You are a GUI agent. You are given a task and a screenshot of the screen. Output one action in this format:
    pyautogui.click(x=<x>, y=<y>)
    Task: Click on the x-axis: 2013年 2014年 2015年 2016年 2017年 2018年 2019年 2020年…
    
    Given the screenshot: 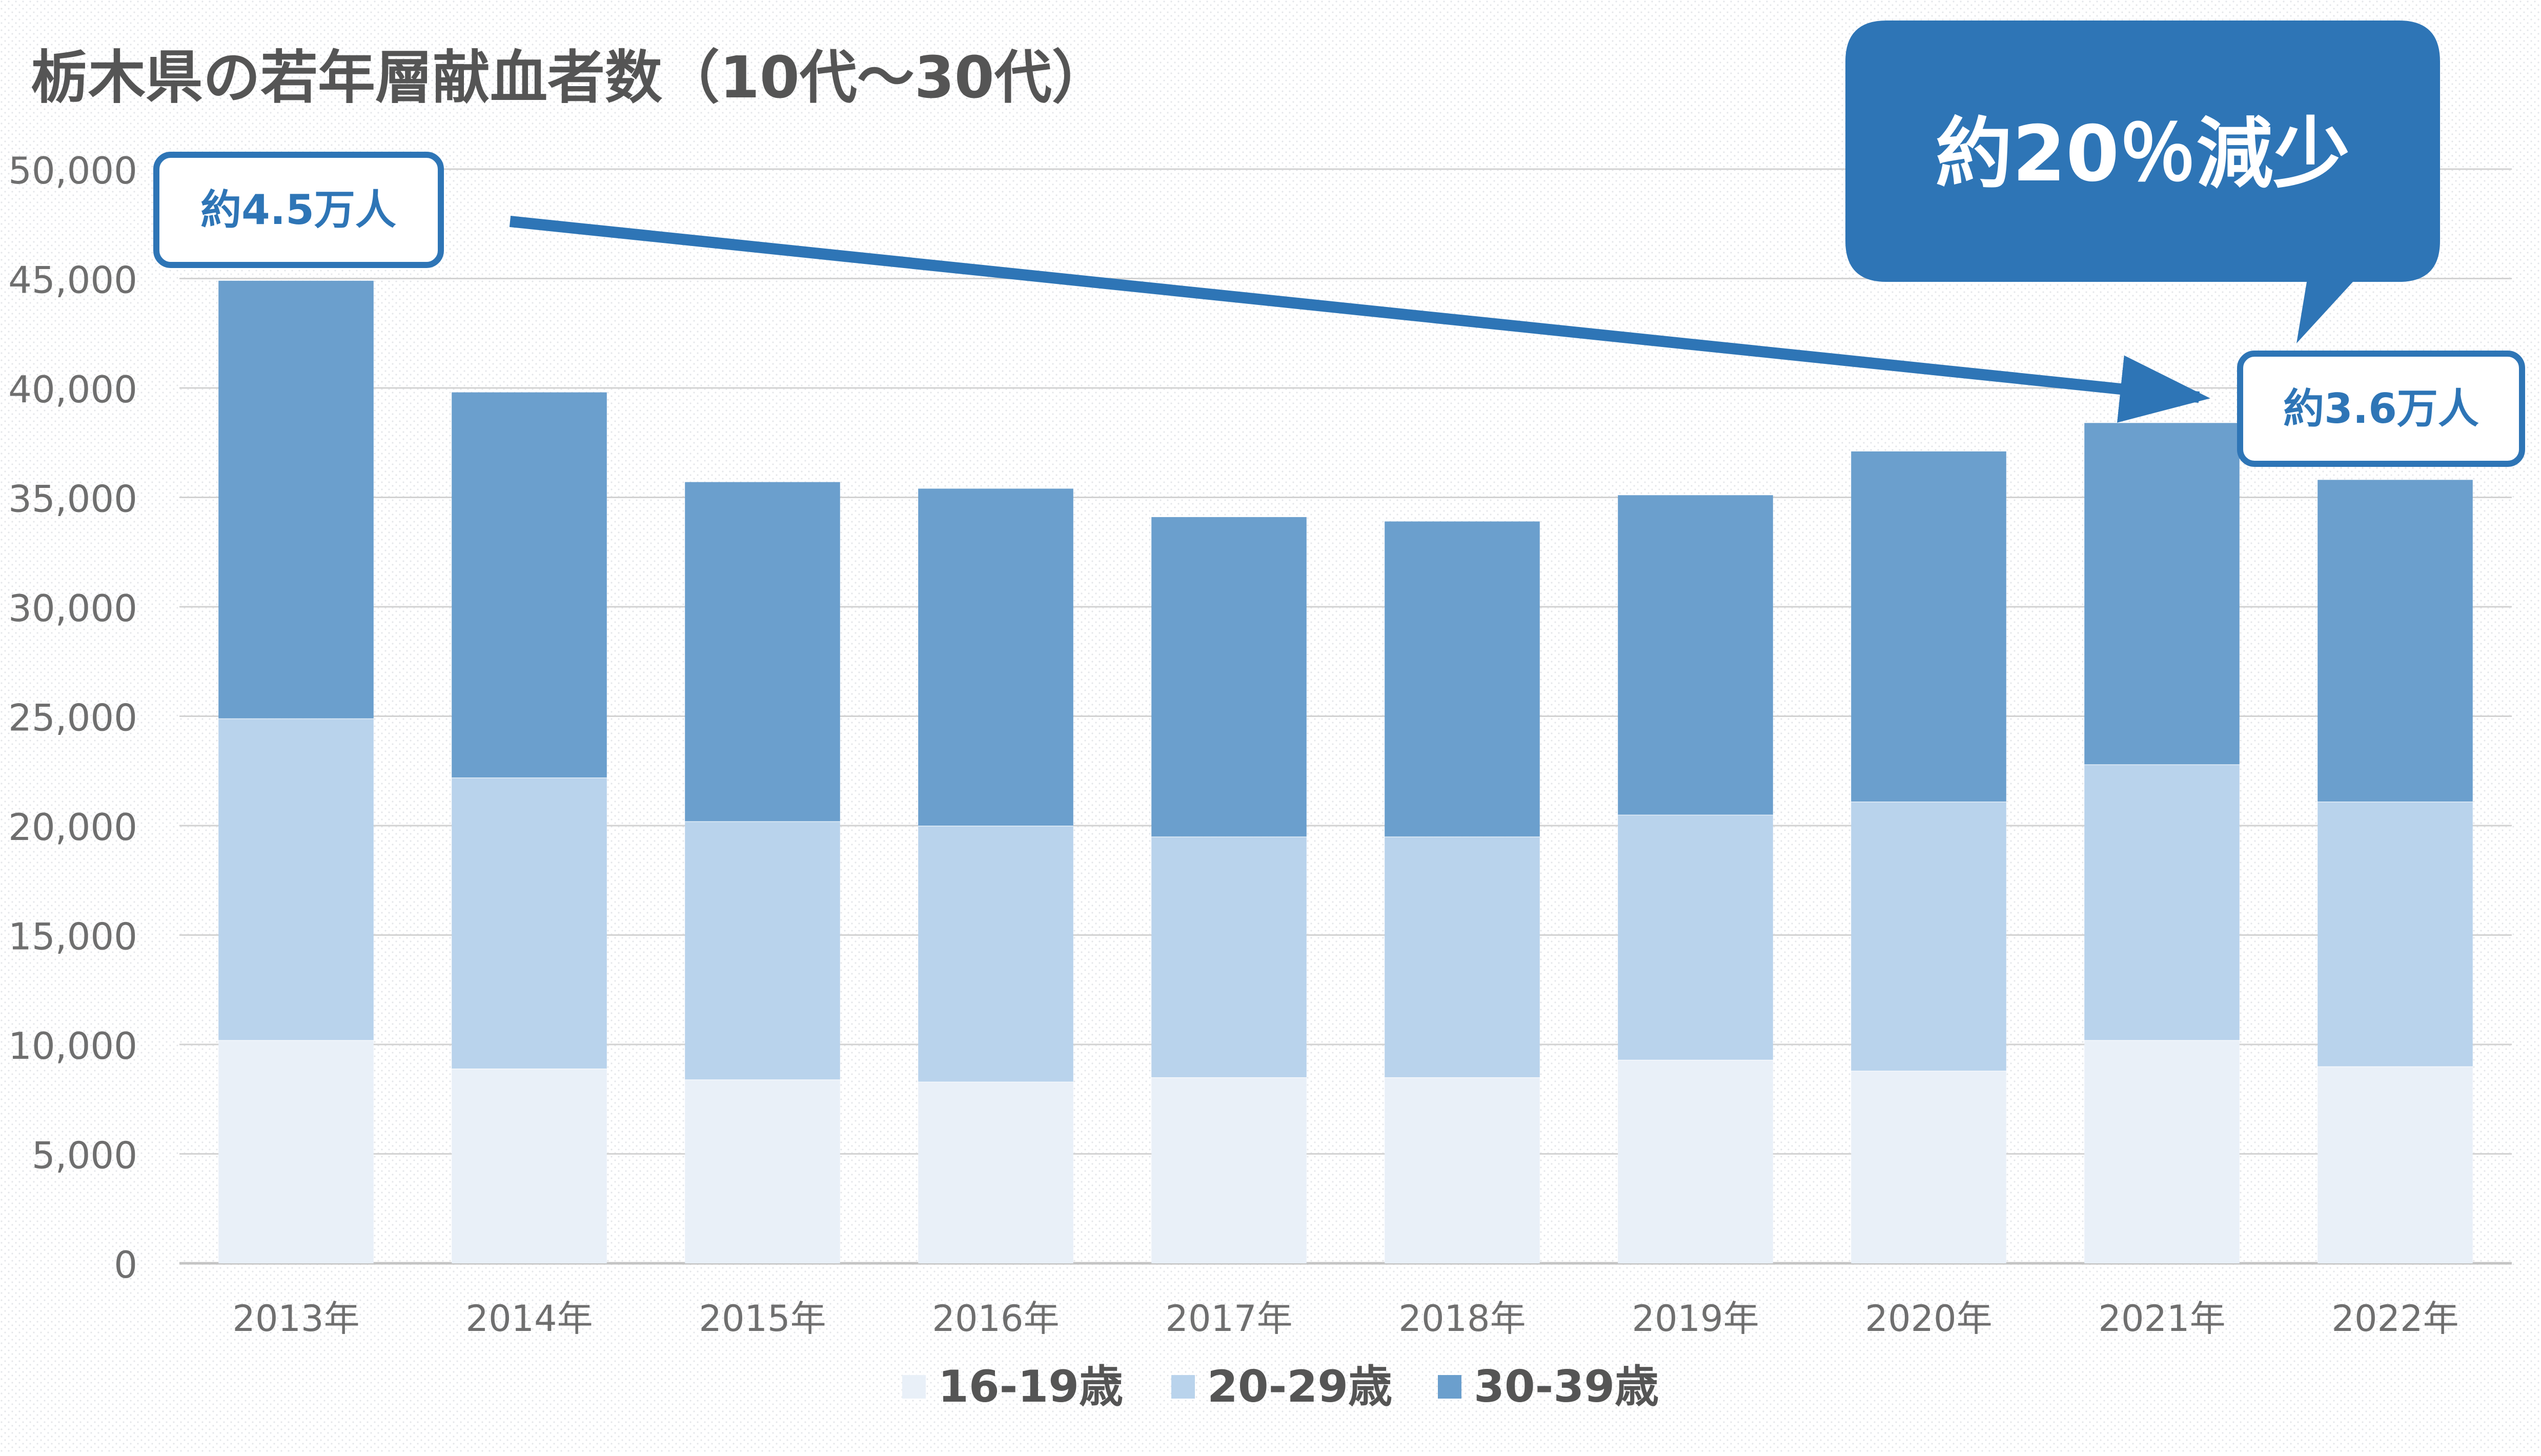 What is the action you would take?
    pyautogui.click(x=1345, y=1319)
    